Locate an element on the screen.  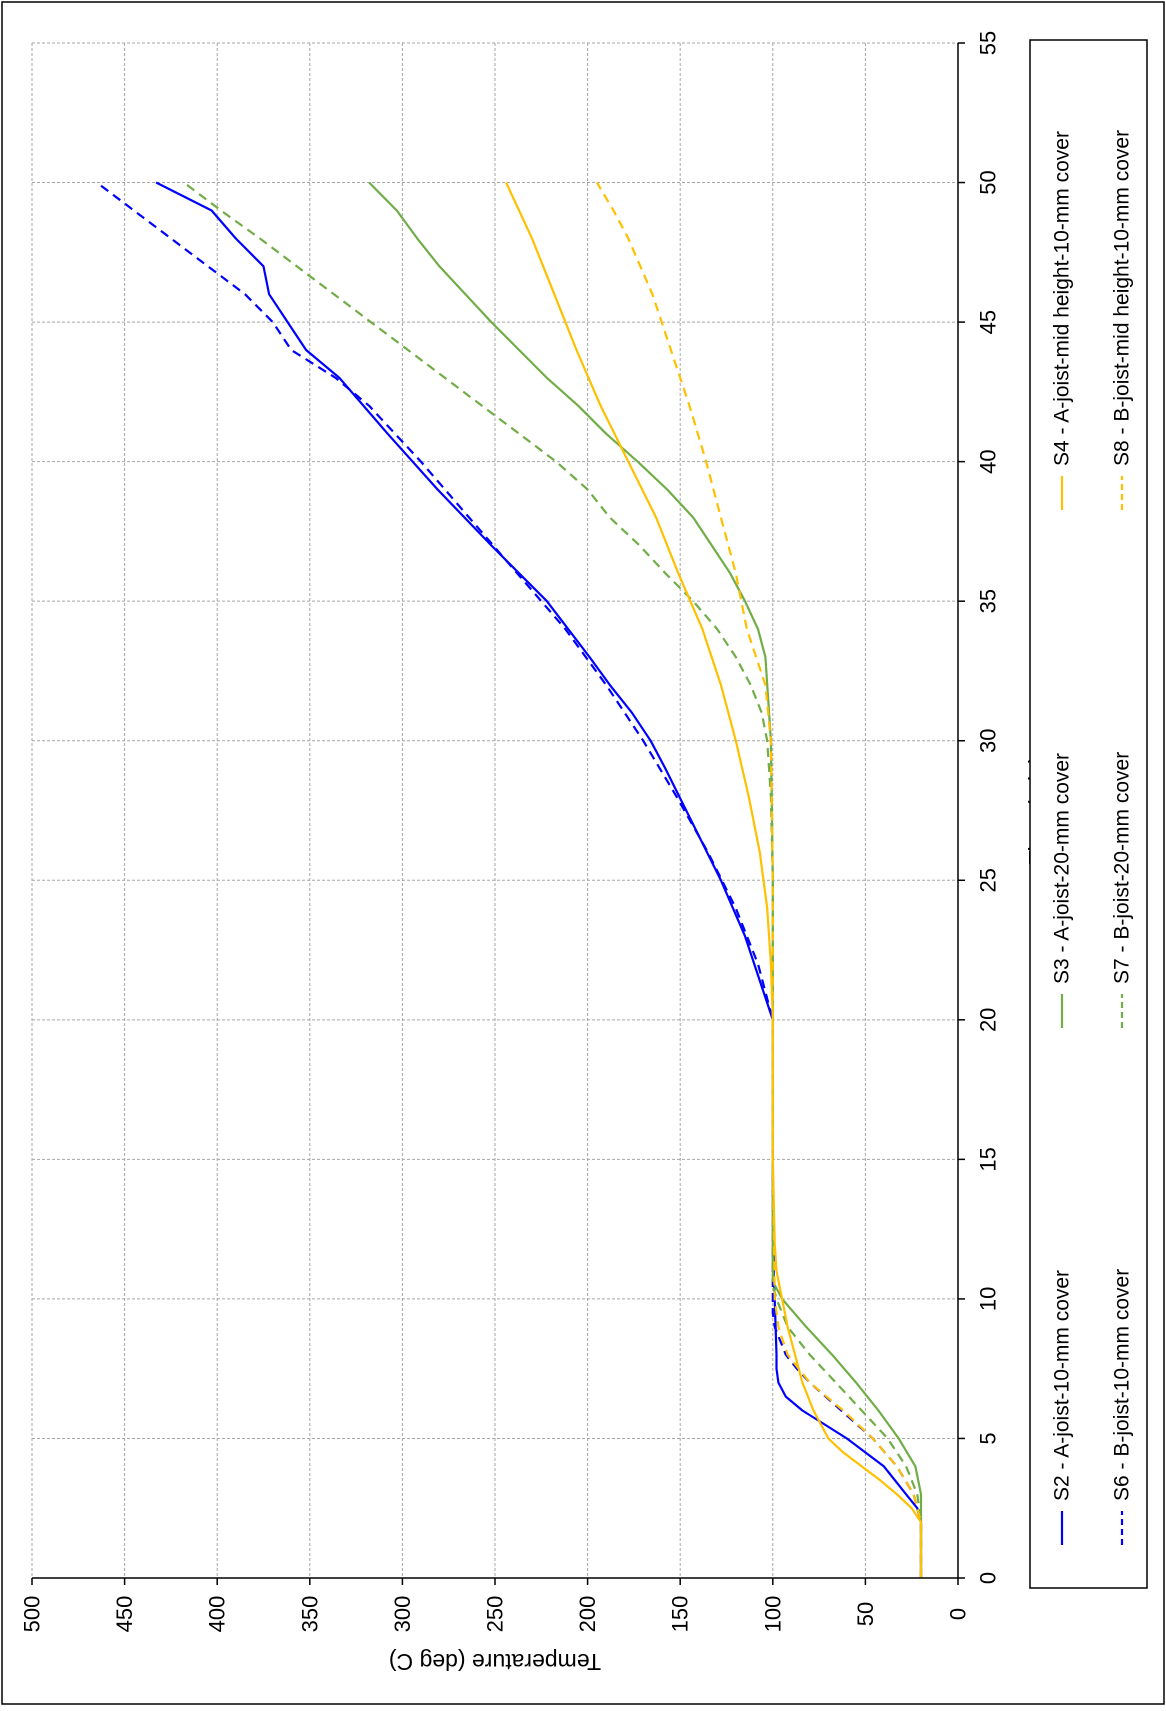
time-tick-label: 10 is located at coordinates (988, 1299).